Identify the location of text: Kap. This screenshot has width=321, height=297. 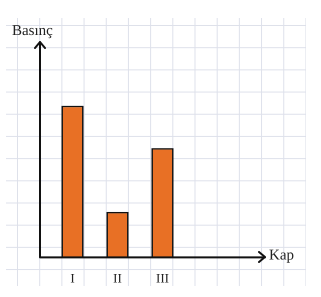
(281, 255).